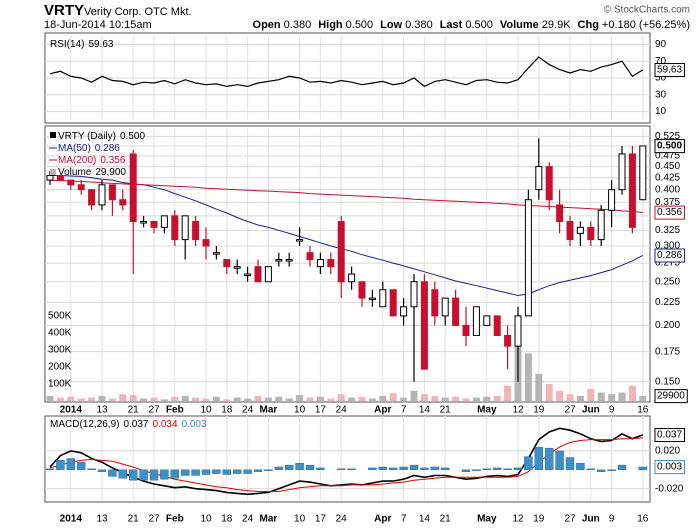 The height and width of the screenshot is (530, 700). I want to click on x-tick-label: 13, so click(102, 519).